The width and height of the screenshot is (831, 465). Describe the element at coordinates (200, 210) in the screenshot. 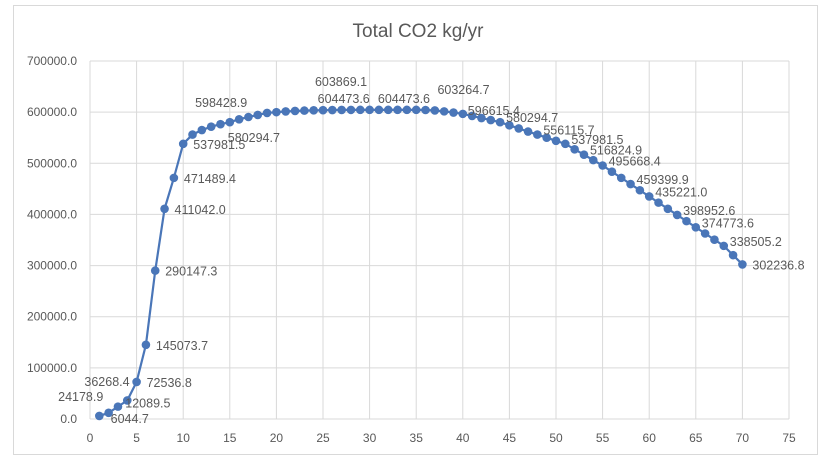

I see `data-label: 411042.0` at that location.